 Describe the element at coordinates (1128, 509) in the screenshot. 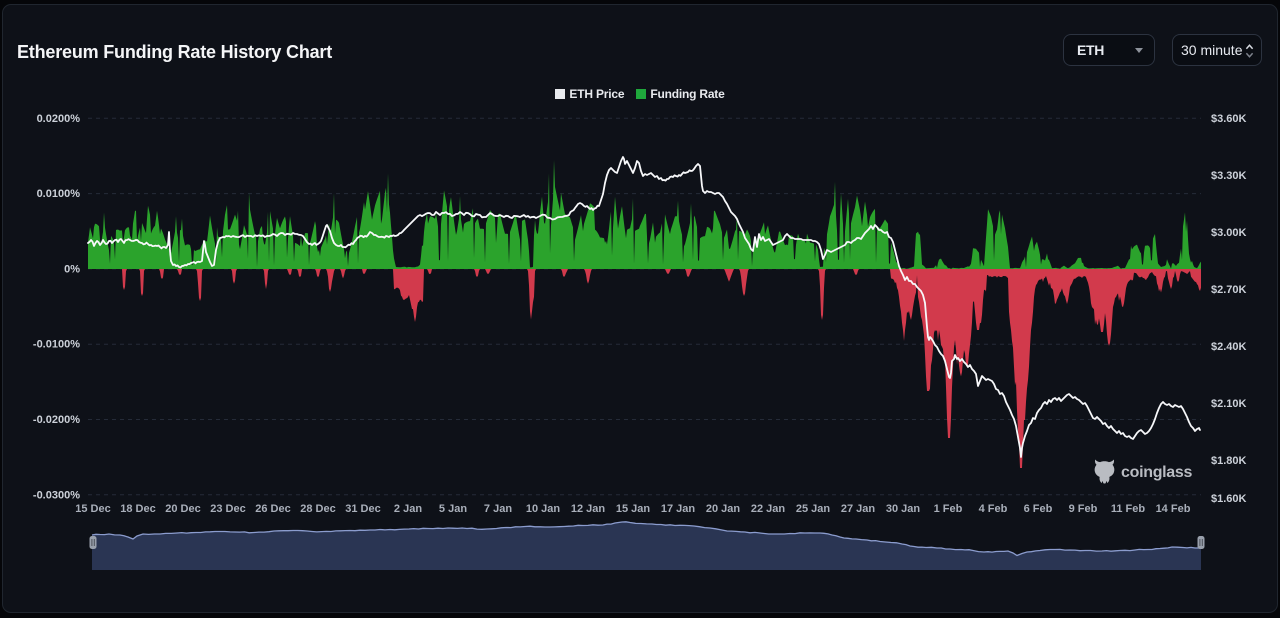

I see `svg-text: 11 Feb` at that location.